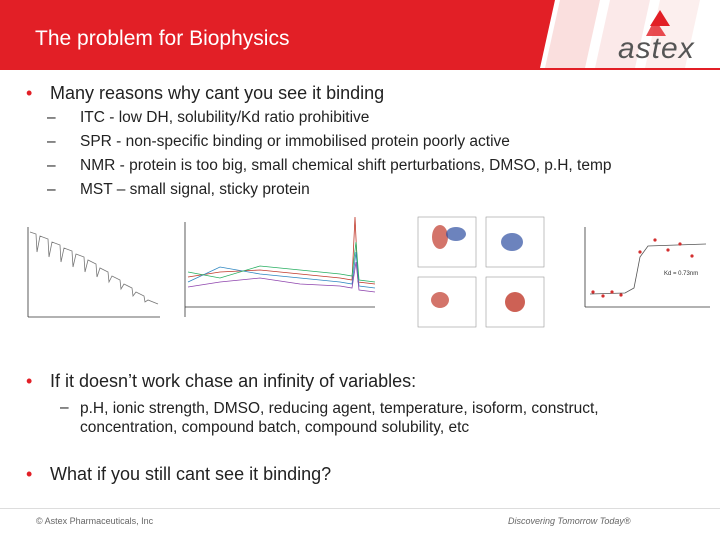 The height and width of the screenshot is (540, 720). What do you see at coordinates (162, 38) in the screenshot?
I see `slide-title: The problem for Biophysics` at bounding box center [162, 38].